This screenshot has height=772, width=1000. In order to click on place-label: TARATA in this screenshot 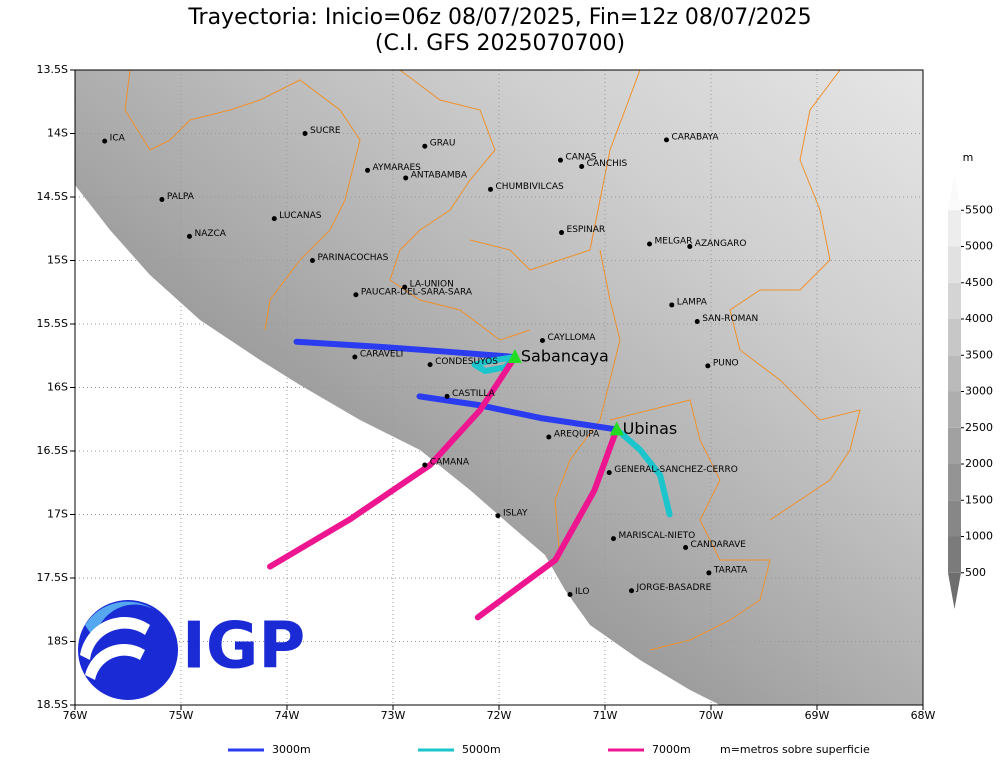, I will do `click(730, 570)`.